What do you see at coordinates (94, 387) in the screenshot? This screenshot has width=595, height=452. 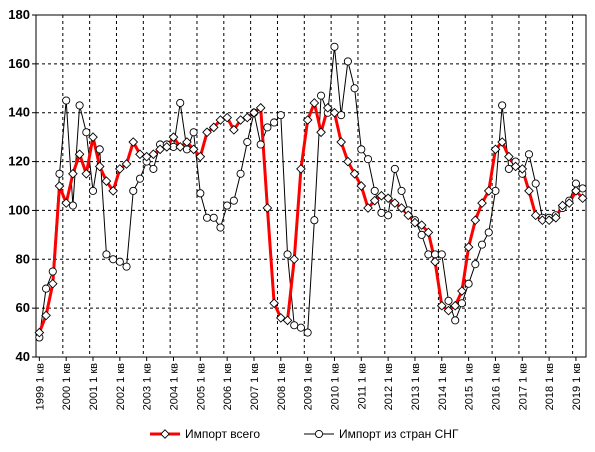 I see `x-tick-label: 2001 1 кв` at bounding box center [94, 387].